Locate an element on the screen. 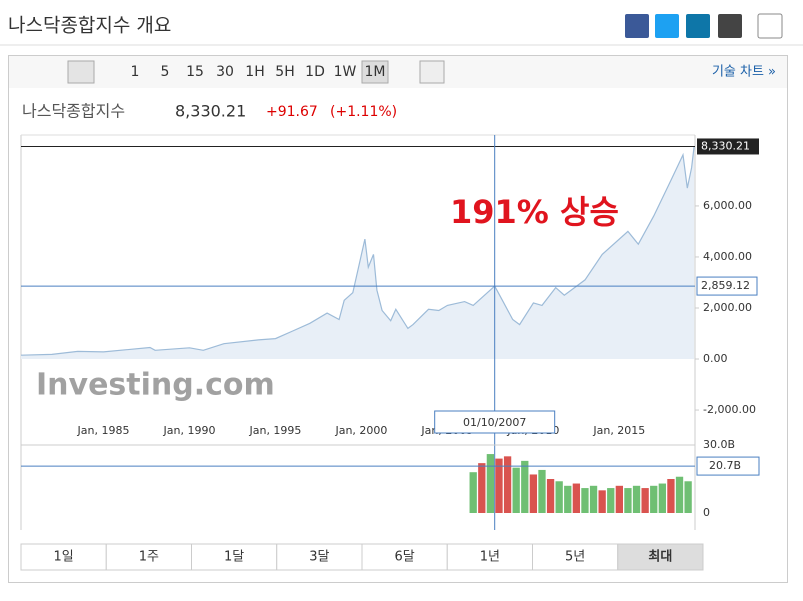  tech-chart-link: 기술 차트 » is located at coordinates (744, 72).